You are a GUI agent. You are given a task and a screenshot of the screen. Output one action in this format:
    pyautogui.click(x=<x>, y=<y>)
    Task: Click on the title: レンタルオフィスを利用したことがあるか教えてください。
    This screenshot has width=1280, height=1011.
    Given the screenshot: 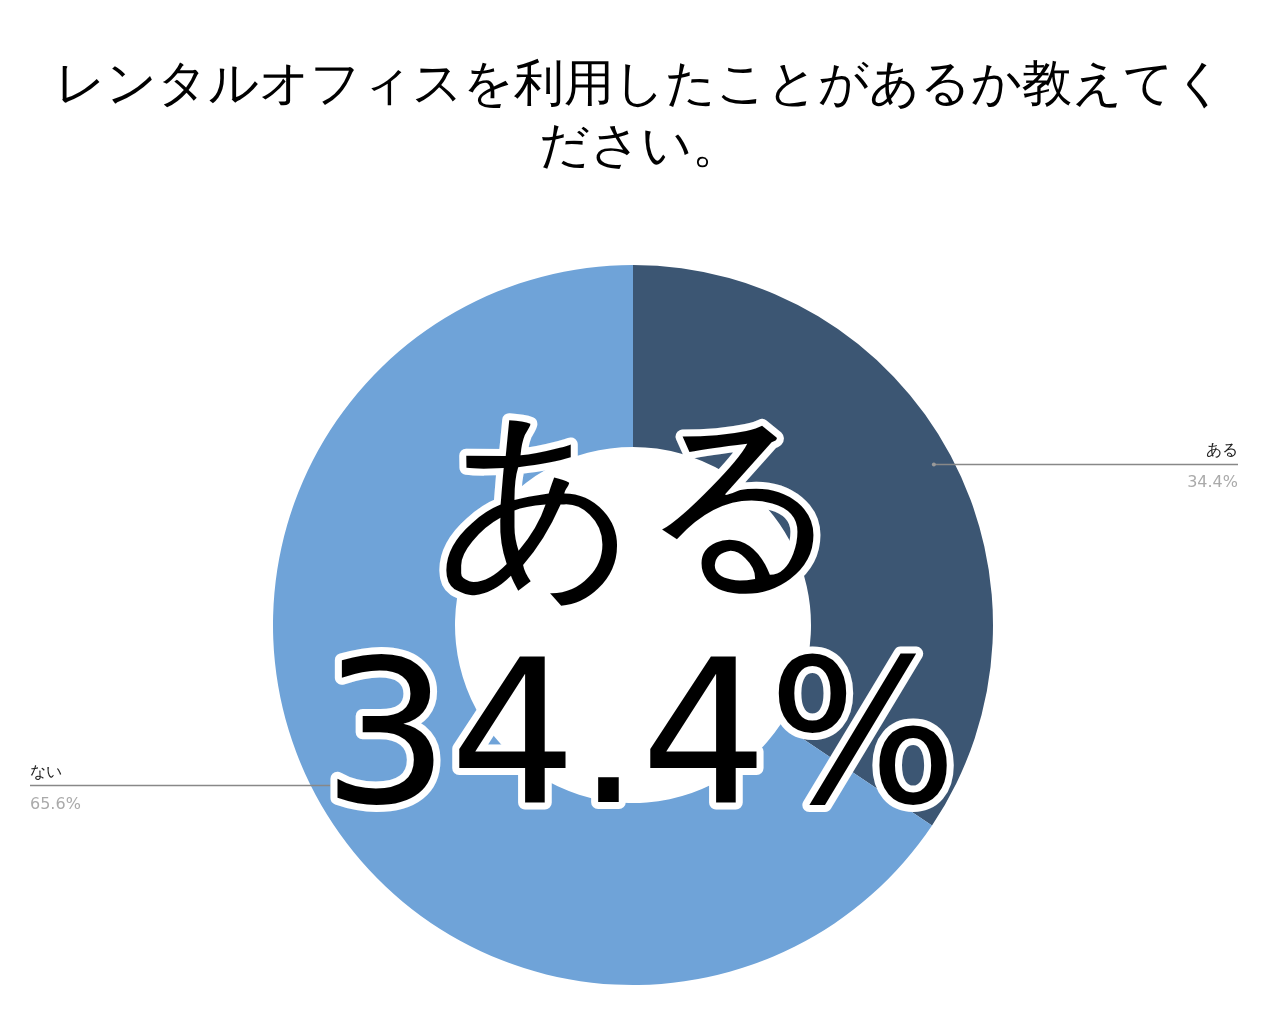 What is the action you would take?
    pyautogui.click(x=640, y=114)
    